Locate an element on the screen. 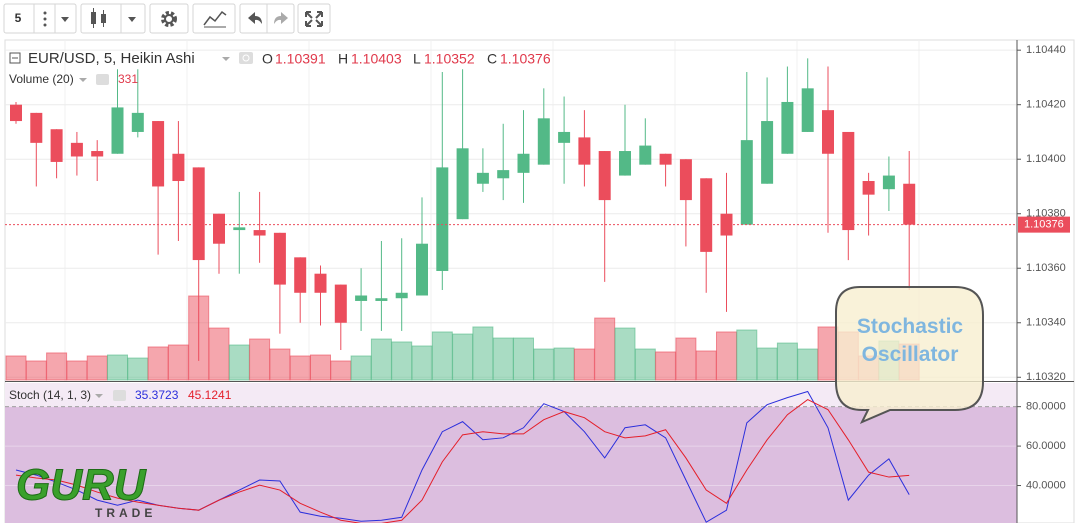 Image resolution: width=1075 pixels, height=523 pixels. symbol-title: EUR/USD, 5, Heikin Ashi is located at coordinates (111, 58).